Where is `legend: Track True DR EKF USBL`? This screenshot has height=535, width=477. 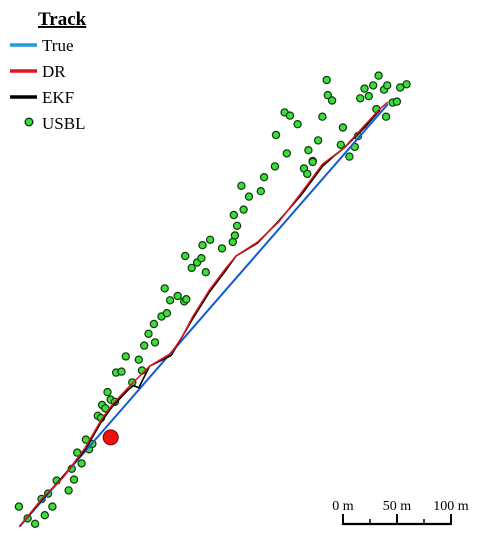 legend: Track True DR EKF USBL is located at coordinates (48, 71).